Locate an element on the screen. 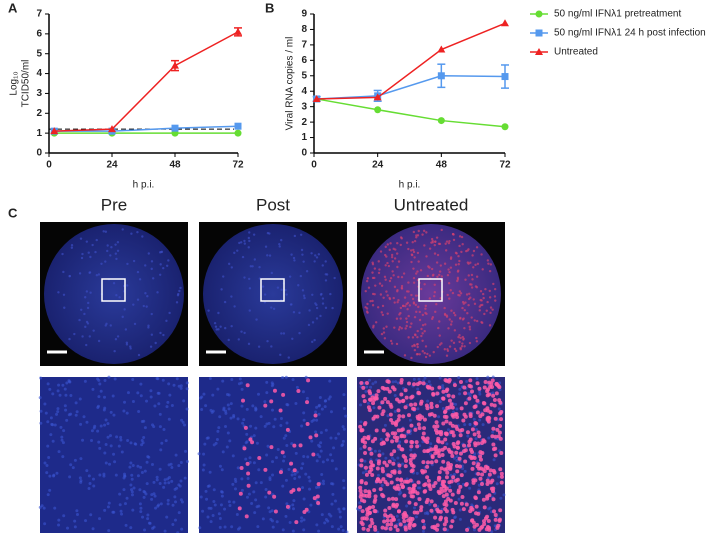 The image size is (708, 538). x-tick-label: 48 is located at coordinates (175, 165).